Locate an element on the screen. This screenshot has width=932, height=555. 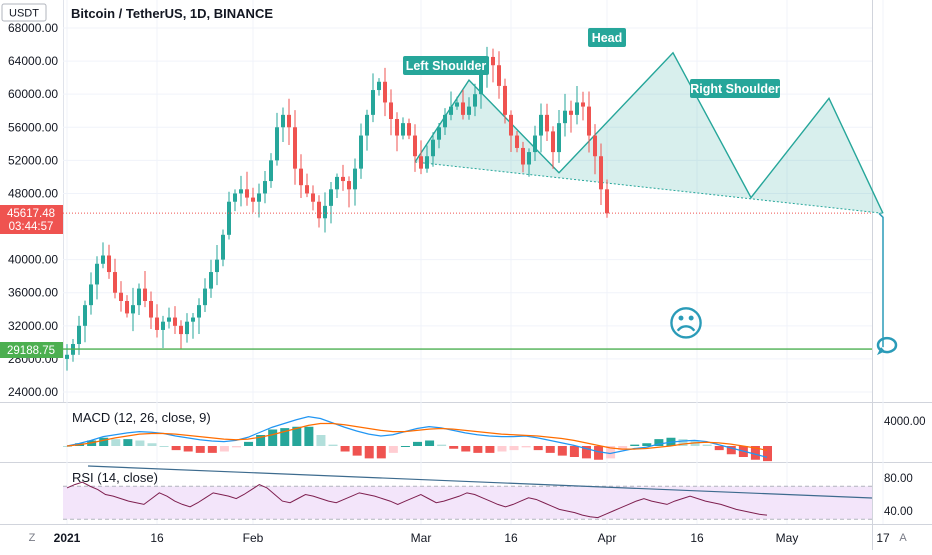
time-tick-label: Apr is located at coordinates (607, 538).